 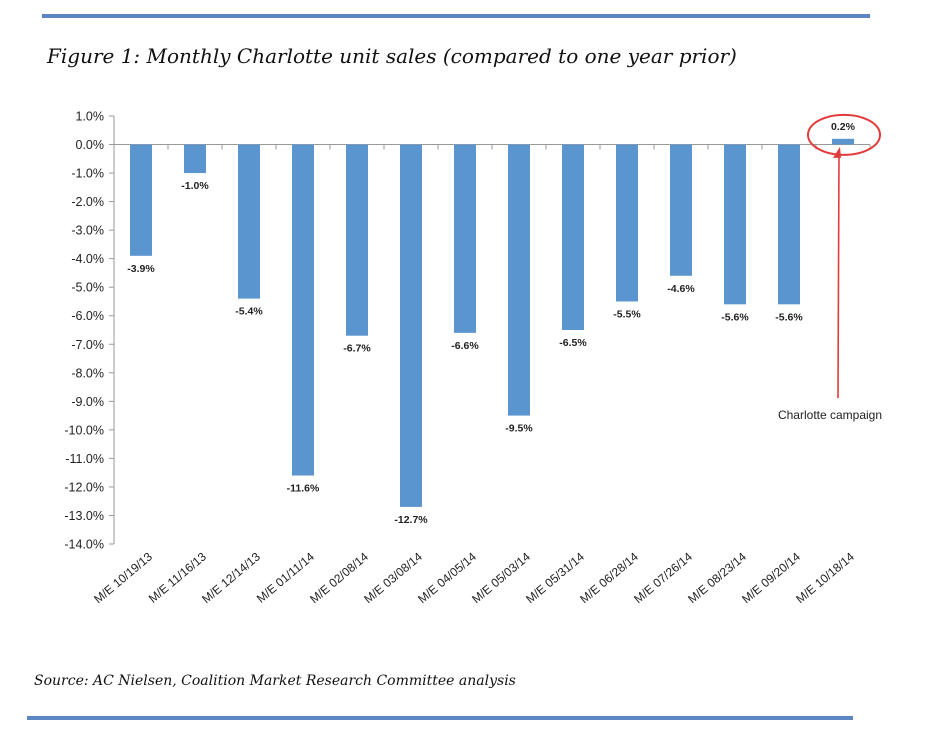 What do you see at coordinates (123, 577) in the screenshot?
I see `x-tick-label: M/E 10/19/13` at bounding box center [123, 577].